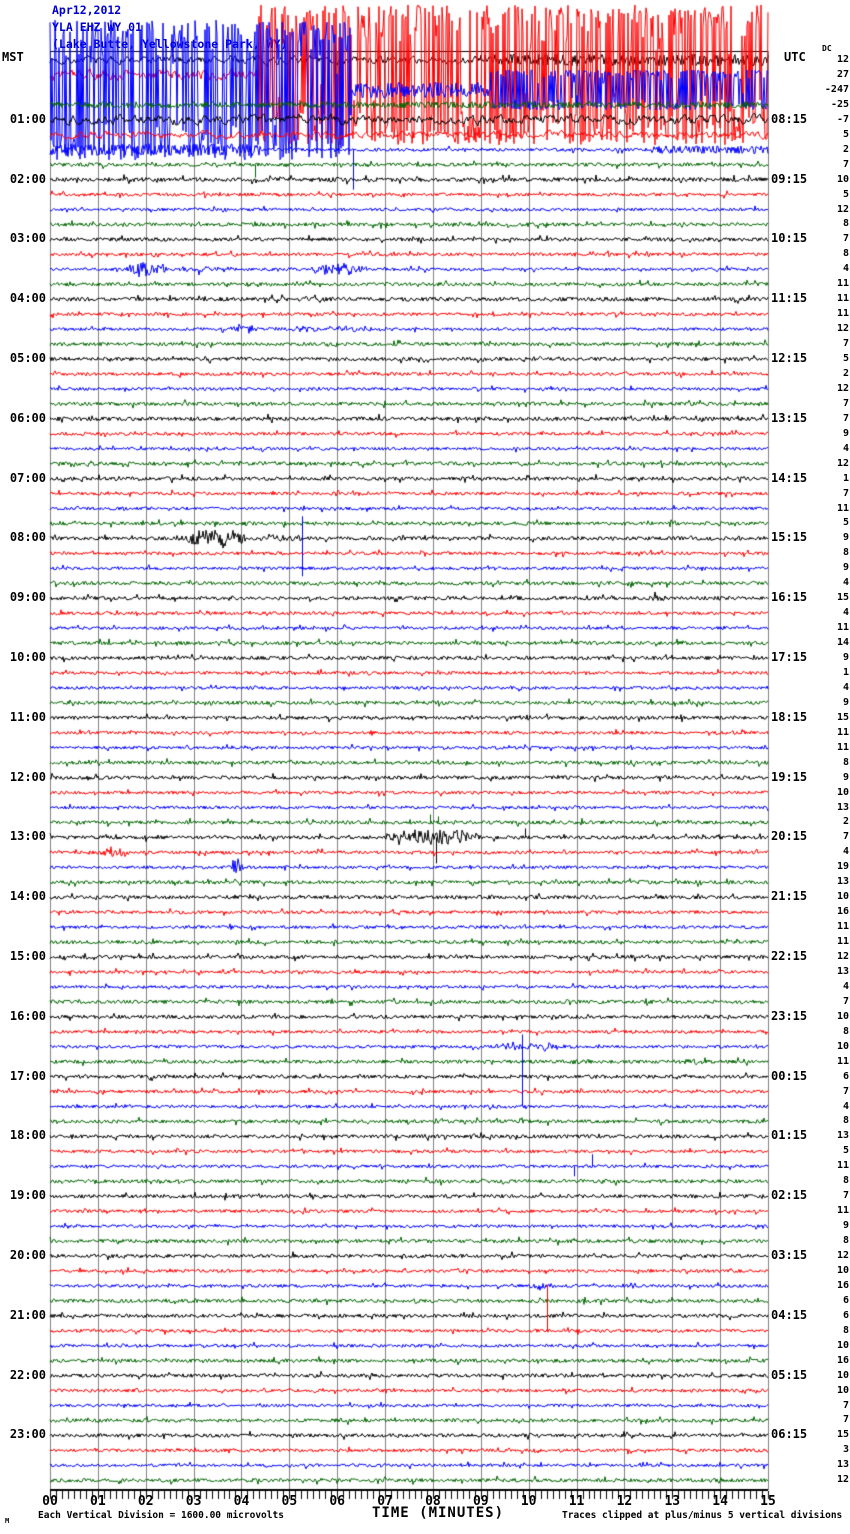 Image resolution: width=850 pixels, height=1534 pixels. What do you see at coordinates (27, 1075) in the screenshot?
I see `left-time-label: 17:00` at bounding box center [27, 1075].